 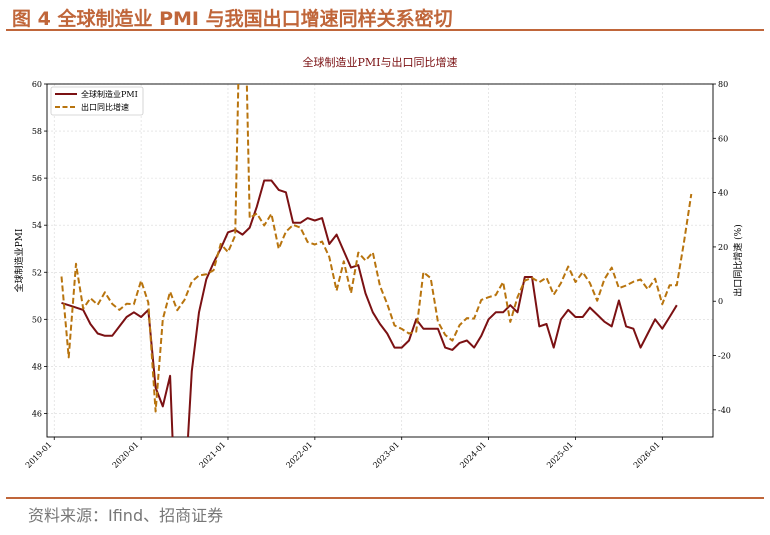 I want to click on x-tick-label: 2024-01, so click(x=473, y=455).